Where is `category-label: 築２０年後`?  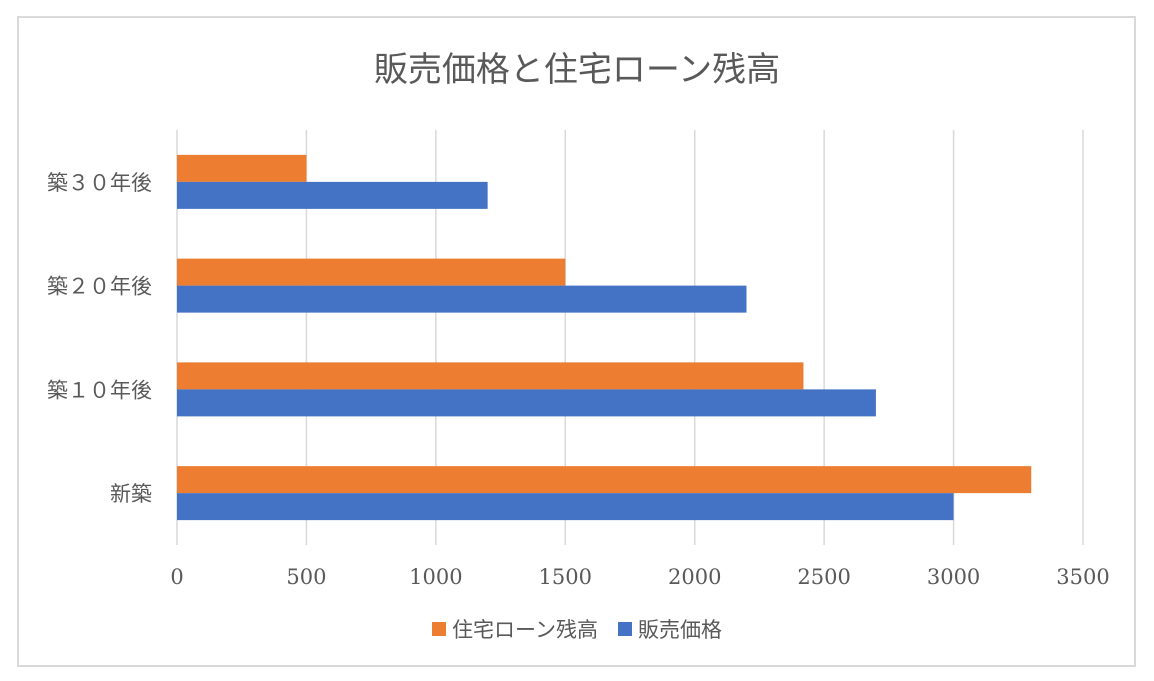
category-label: 築２０年後 is located at coordinates (99, 287).